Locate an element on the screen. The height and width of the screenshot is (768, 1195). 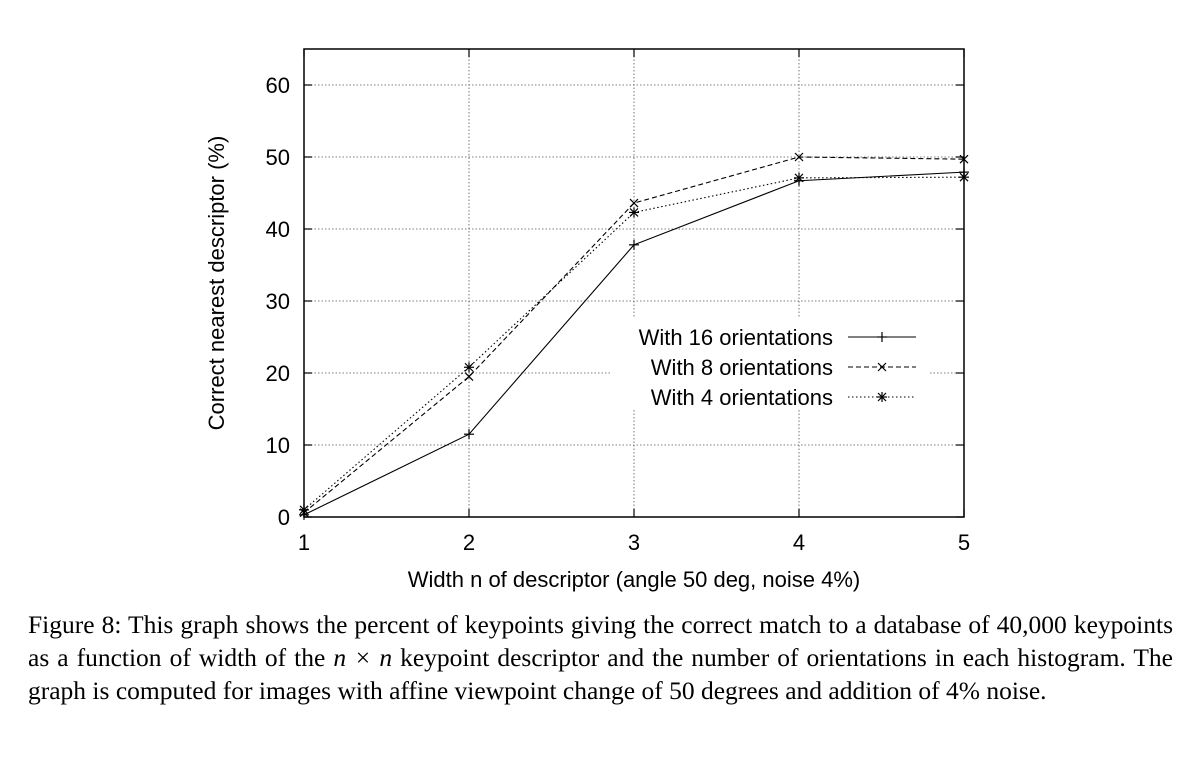
y-tick-label: 30 is located at coordinates (278, 301).